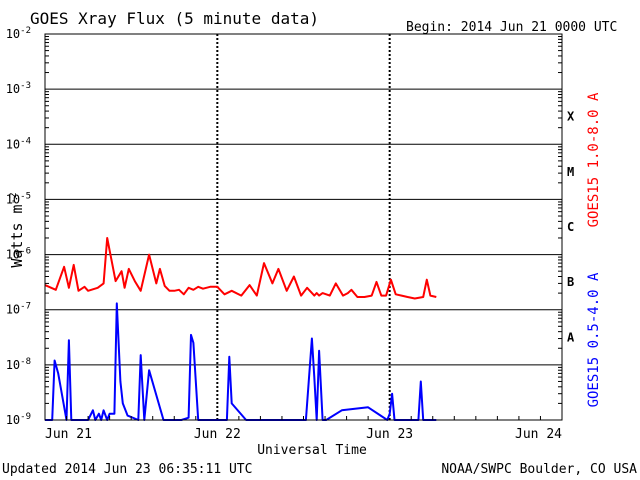  What do you see at coordinates (570, 172) in the screenshot?
I see `flare-class-m: M` at bounding box center [570, 172].